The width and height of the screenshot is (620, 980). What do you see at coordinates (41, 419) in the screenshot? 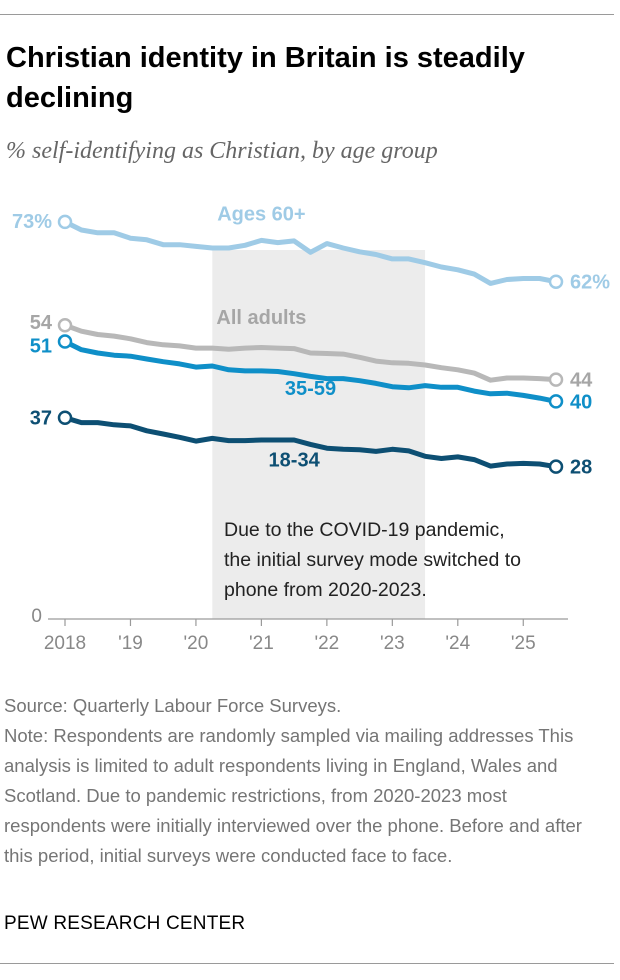
I see `series-start-label: 37` at bounding box center [41, 419].